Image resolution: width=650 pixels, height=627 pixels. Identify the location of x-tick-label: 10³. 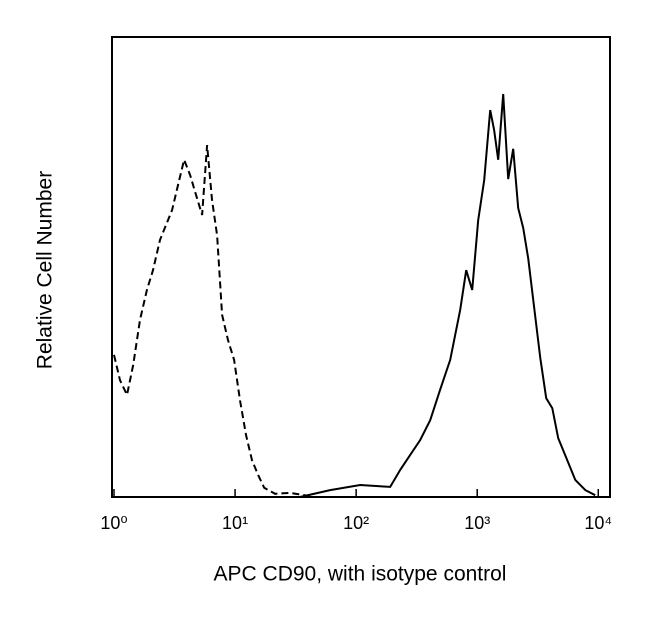
(477, 523).